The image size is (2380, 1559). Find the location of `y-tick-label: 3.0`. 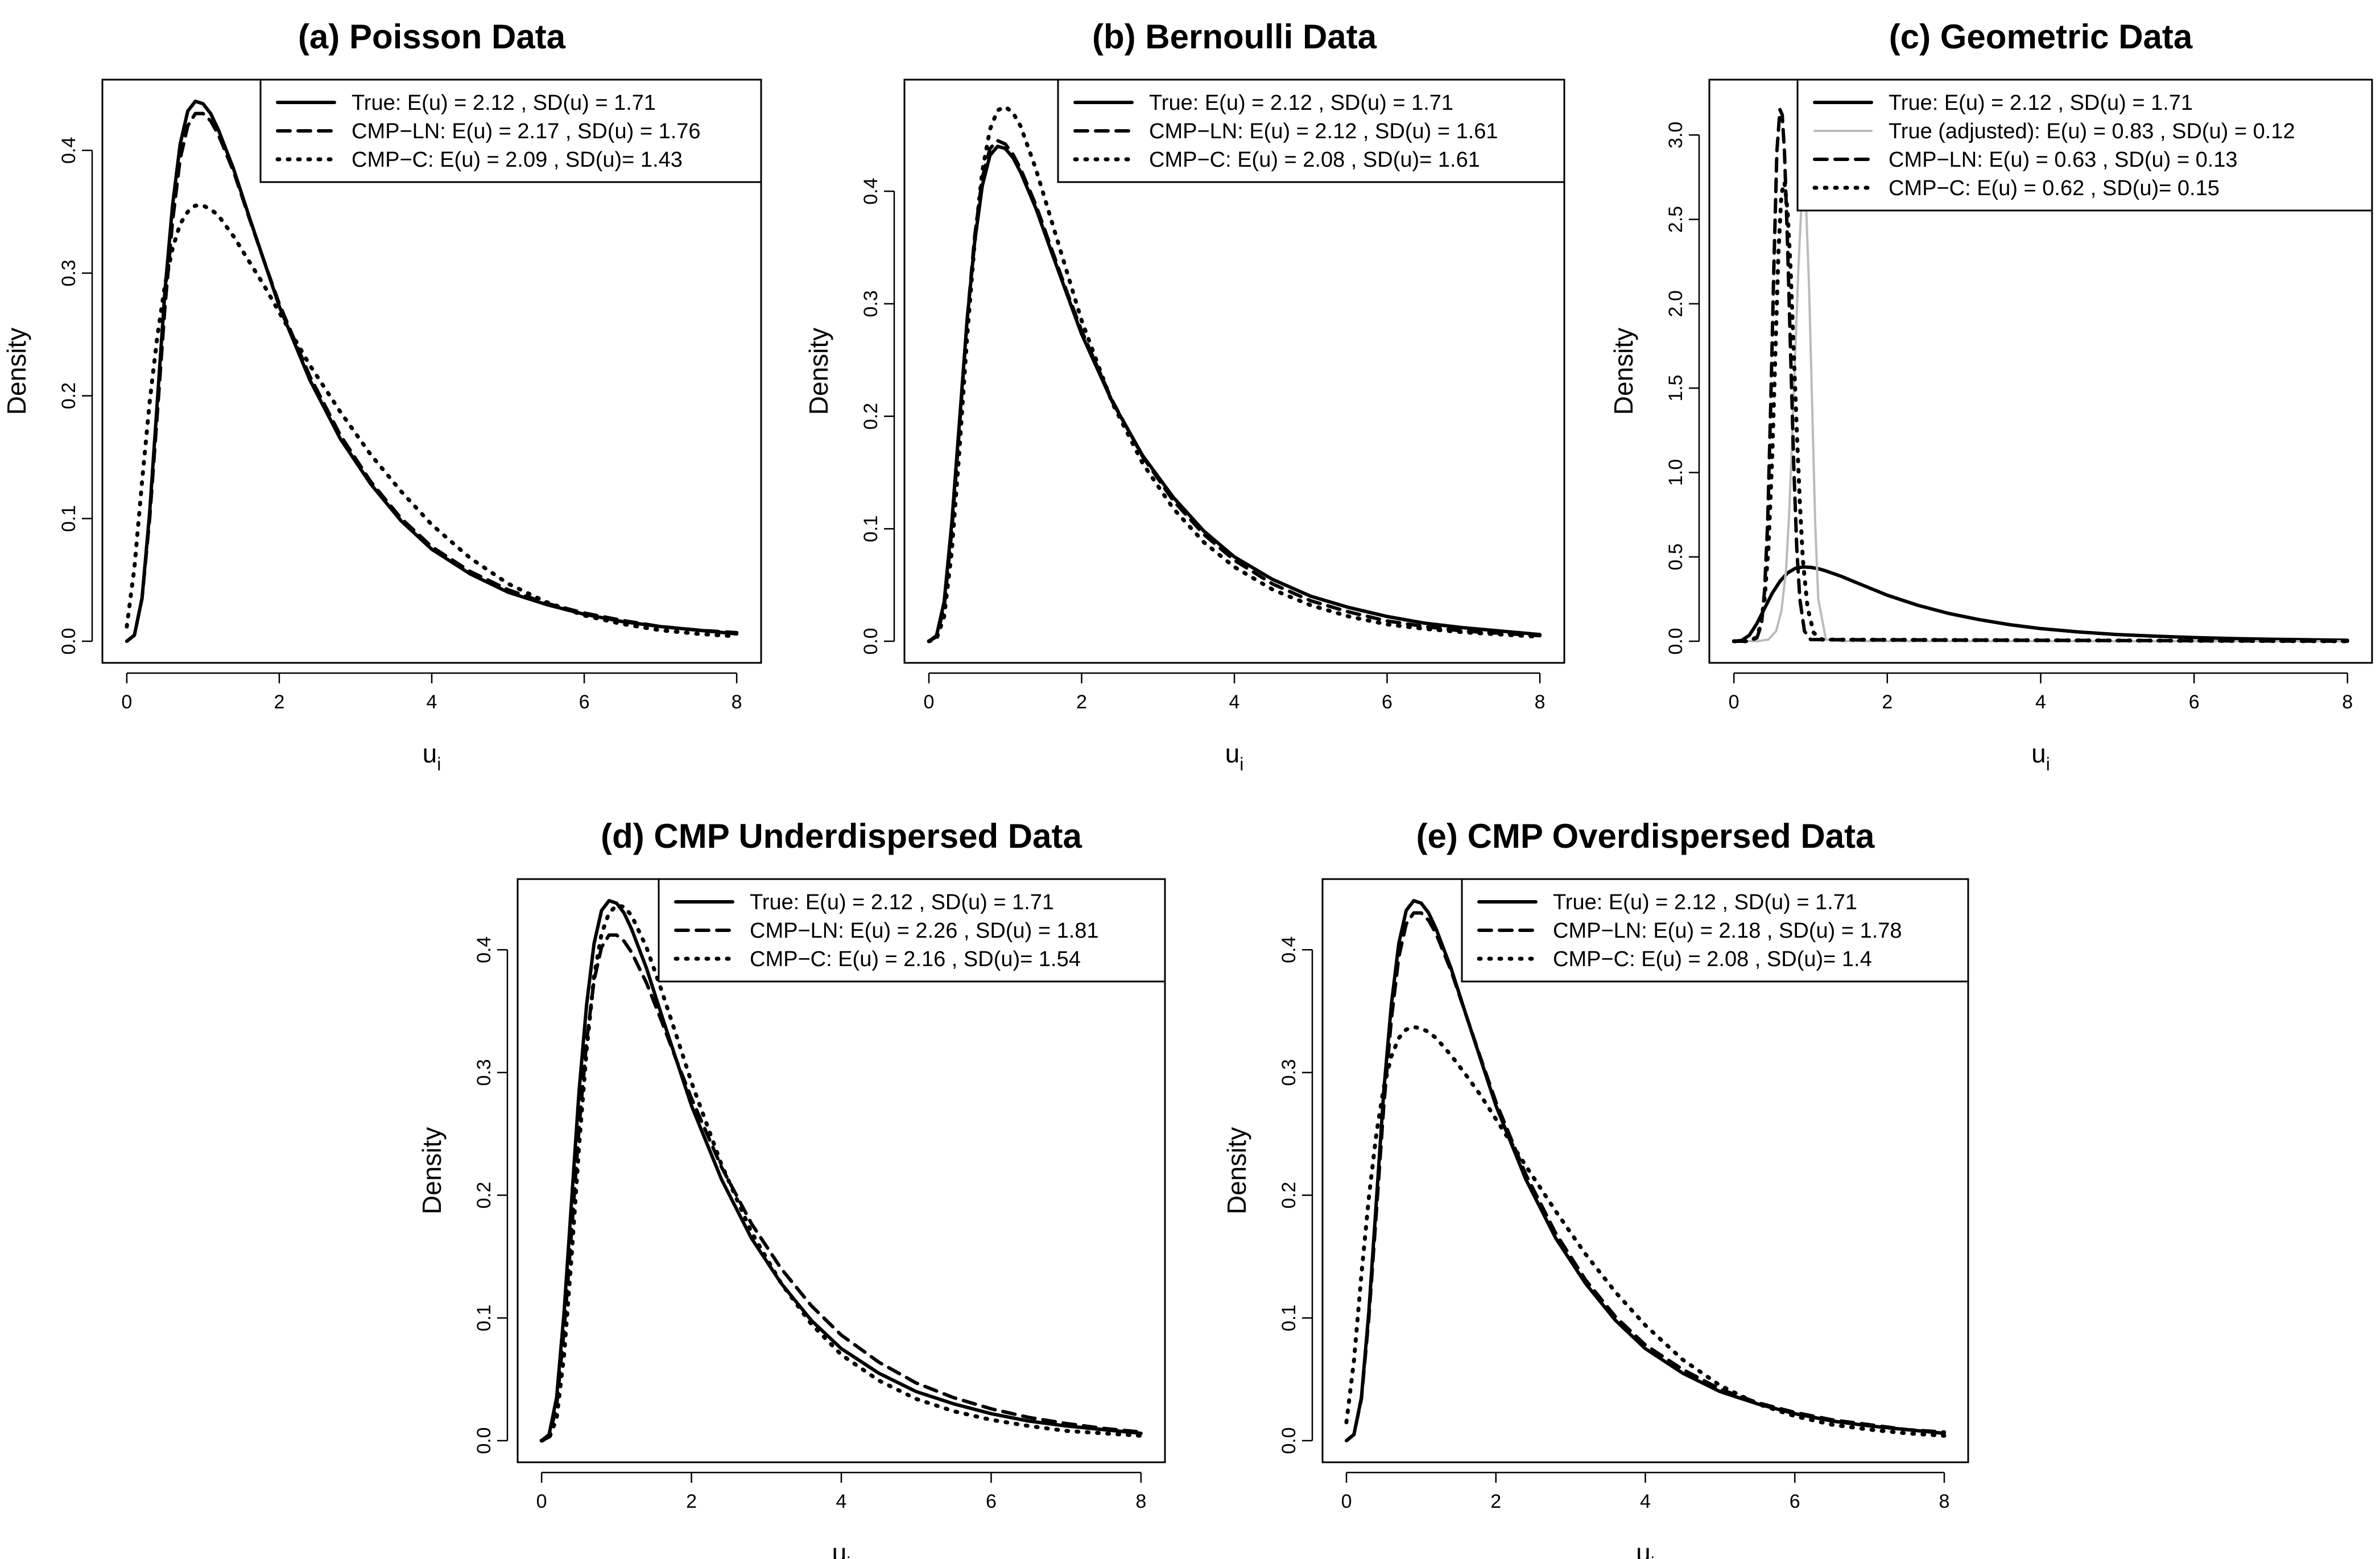

y-tick-label: 3.0 is located at coordinates (1676, 135).